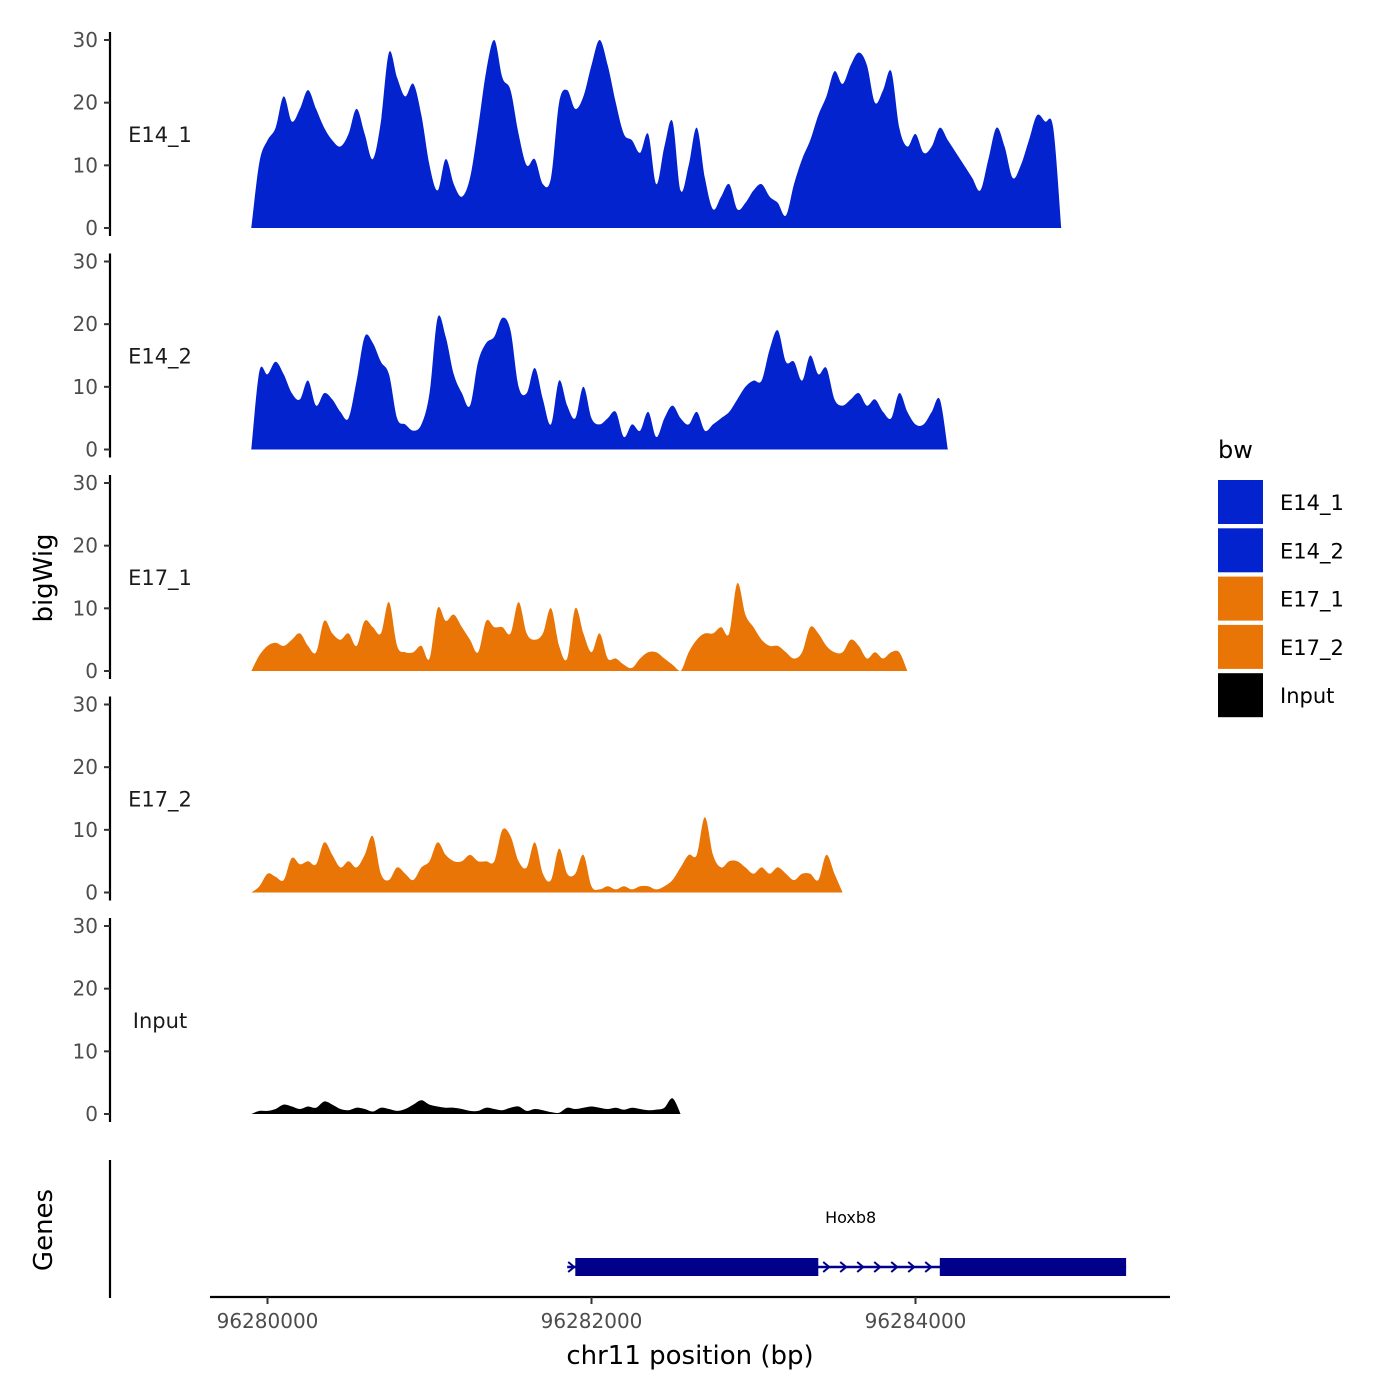 The height and width of the screenshot is (1400, 1400). I want to click on track-label: E14_1, so click(160, 135).